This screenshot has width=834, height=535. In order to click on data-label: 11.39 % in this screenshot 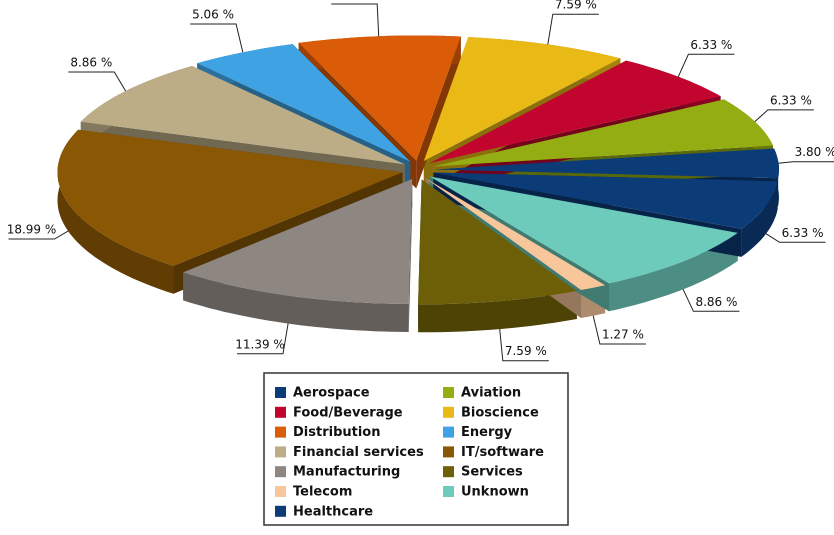, I will do `click(260, 344)`.